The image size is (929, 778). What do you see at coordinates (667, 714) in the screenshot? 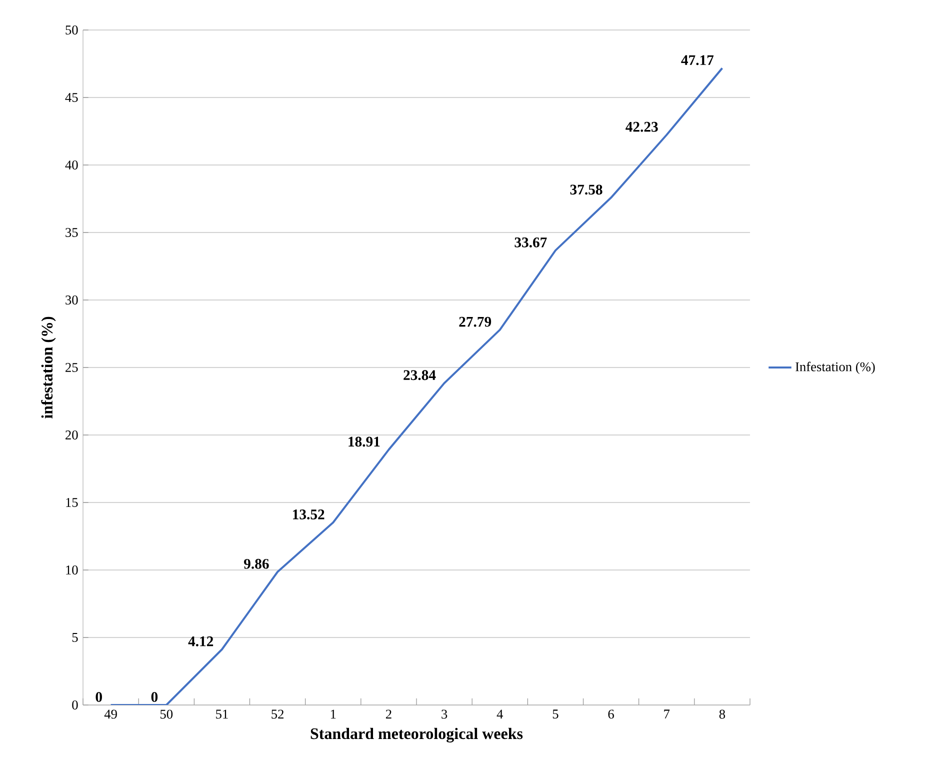
I see `x-tick-label: 7` at bounding box center [667, 714].